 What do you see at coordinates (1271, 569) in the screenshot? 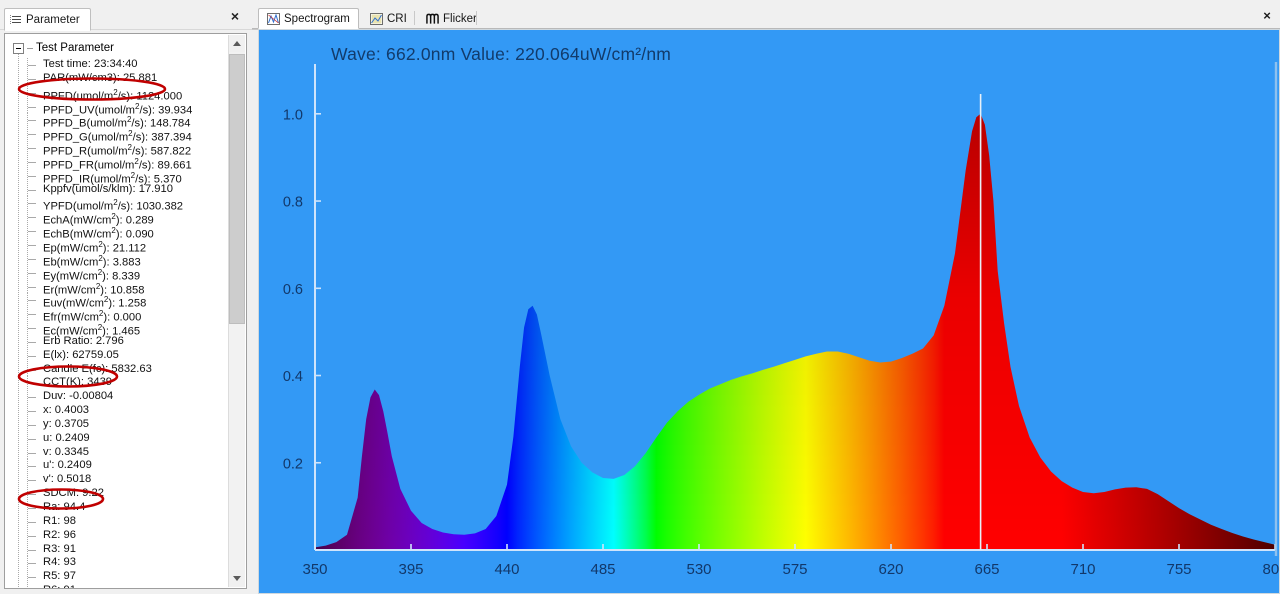
I see `x-tick-label: 800` at bounding box center [1271, 569].